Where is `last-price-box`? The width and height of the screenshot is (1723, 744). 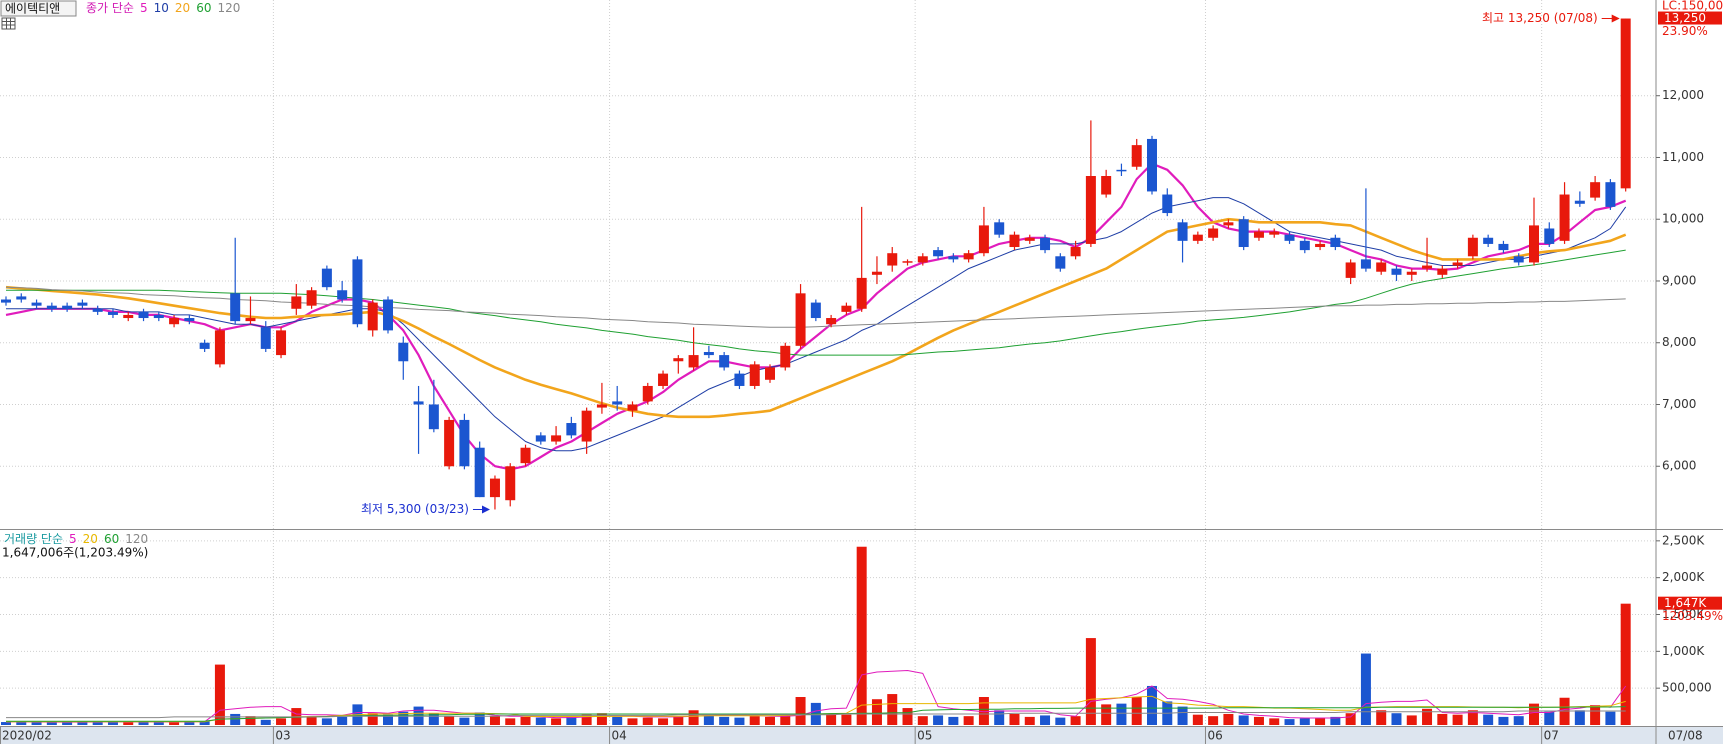 last-price-box is located at coordinates (1690, 18).